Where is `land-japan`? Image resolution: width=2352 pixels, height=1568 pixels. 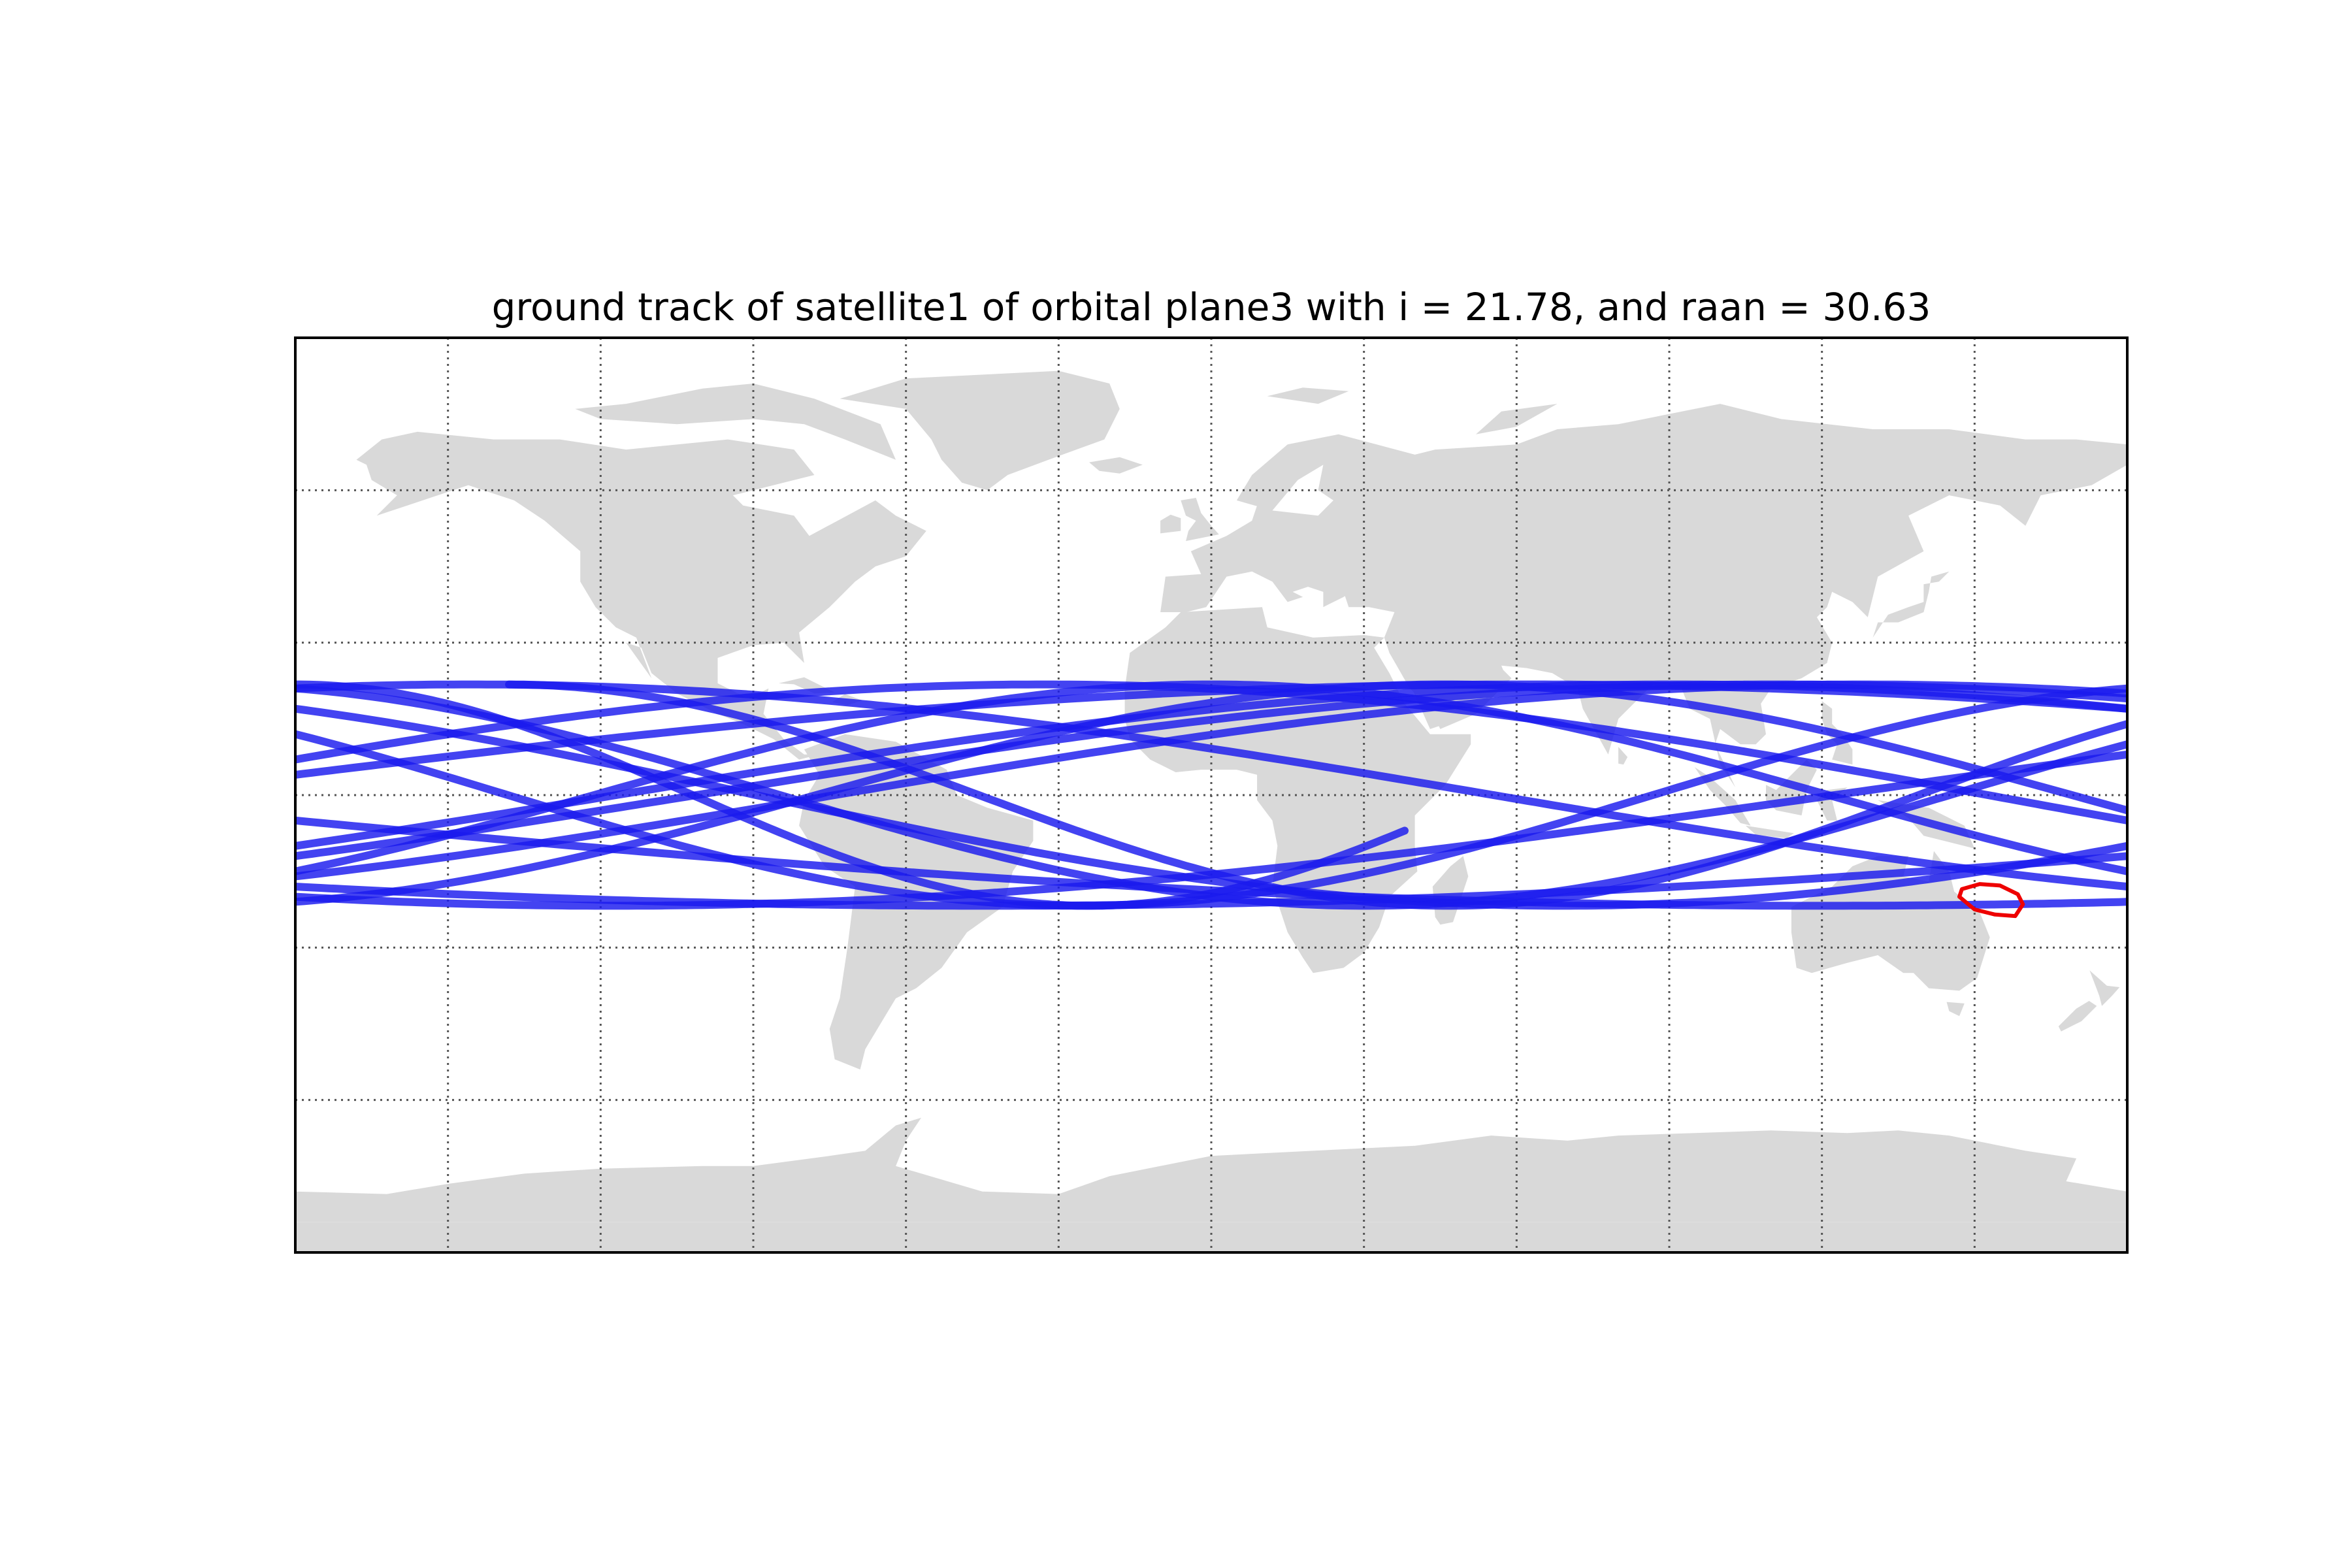
land-japan is located at coordinates (1911, 604).